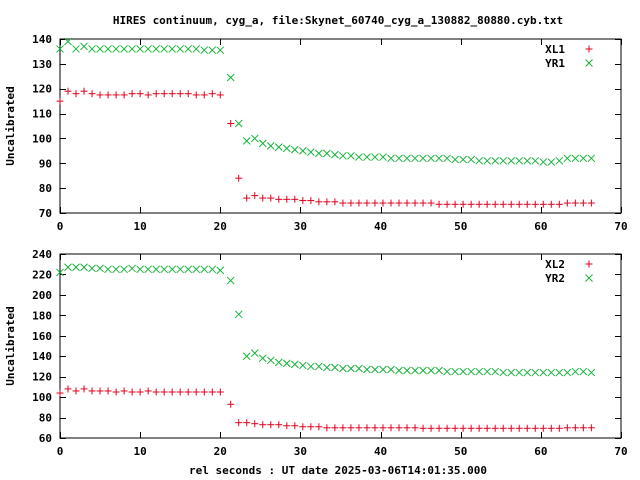  Describe the element at coordinates (380, 226) in the screenshot. I see `x-tick-label: 40` at that location.